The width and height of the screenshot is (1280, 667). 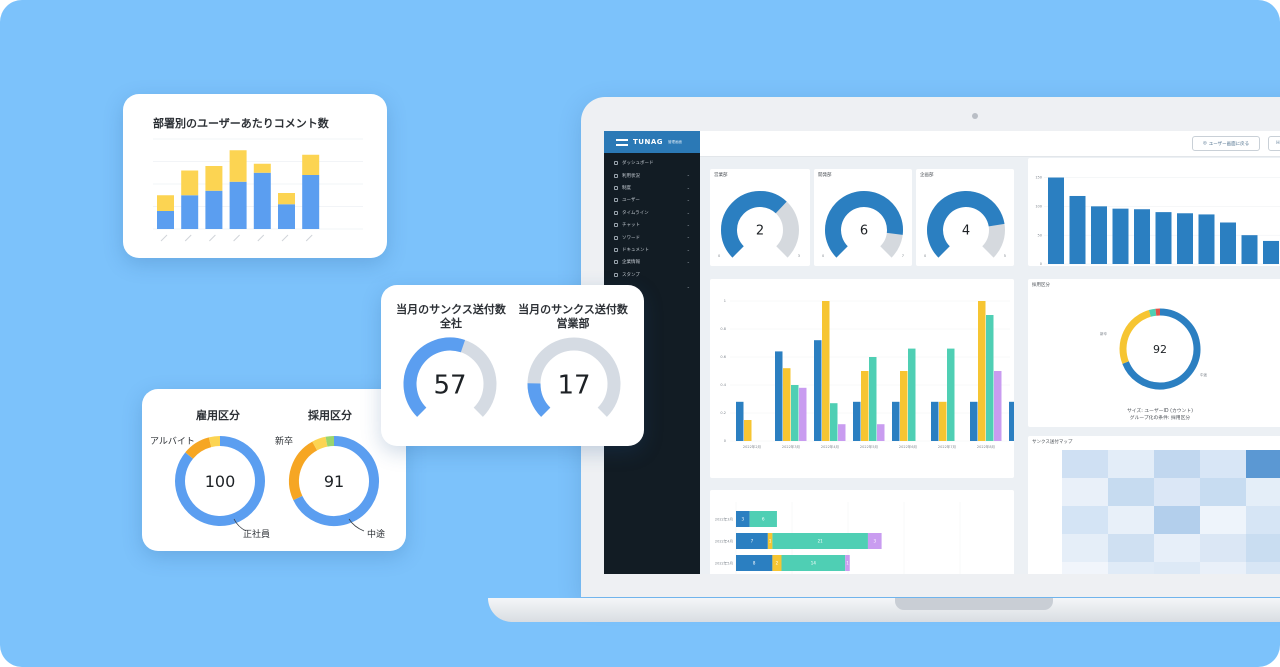 What do you see at coordinates (631, 275) in the screenshot?
I see `nav-item-label: スタンプ` at bounding box center [631, 275].